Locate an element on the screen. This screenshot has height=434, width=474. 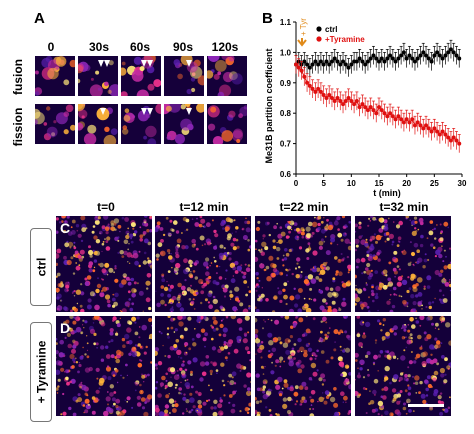
tyramine-tile-1-texture is located at coordinates (203, 366).